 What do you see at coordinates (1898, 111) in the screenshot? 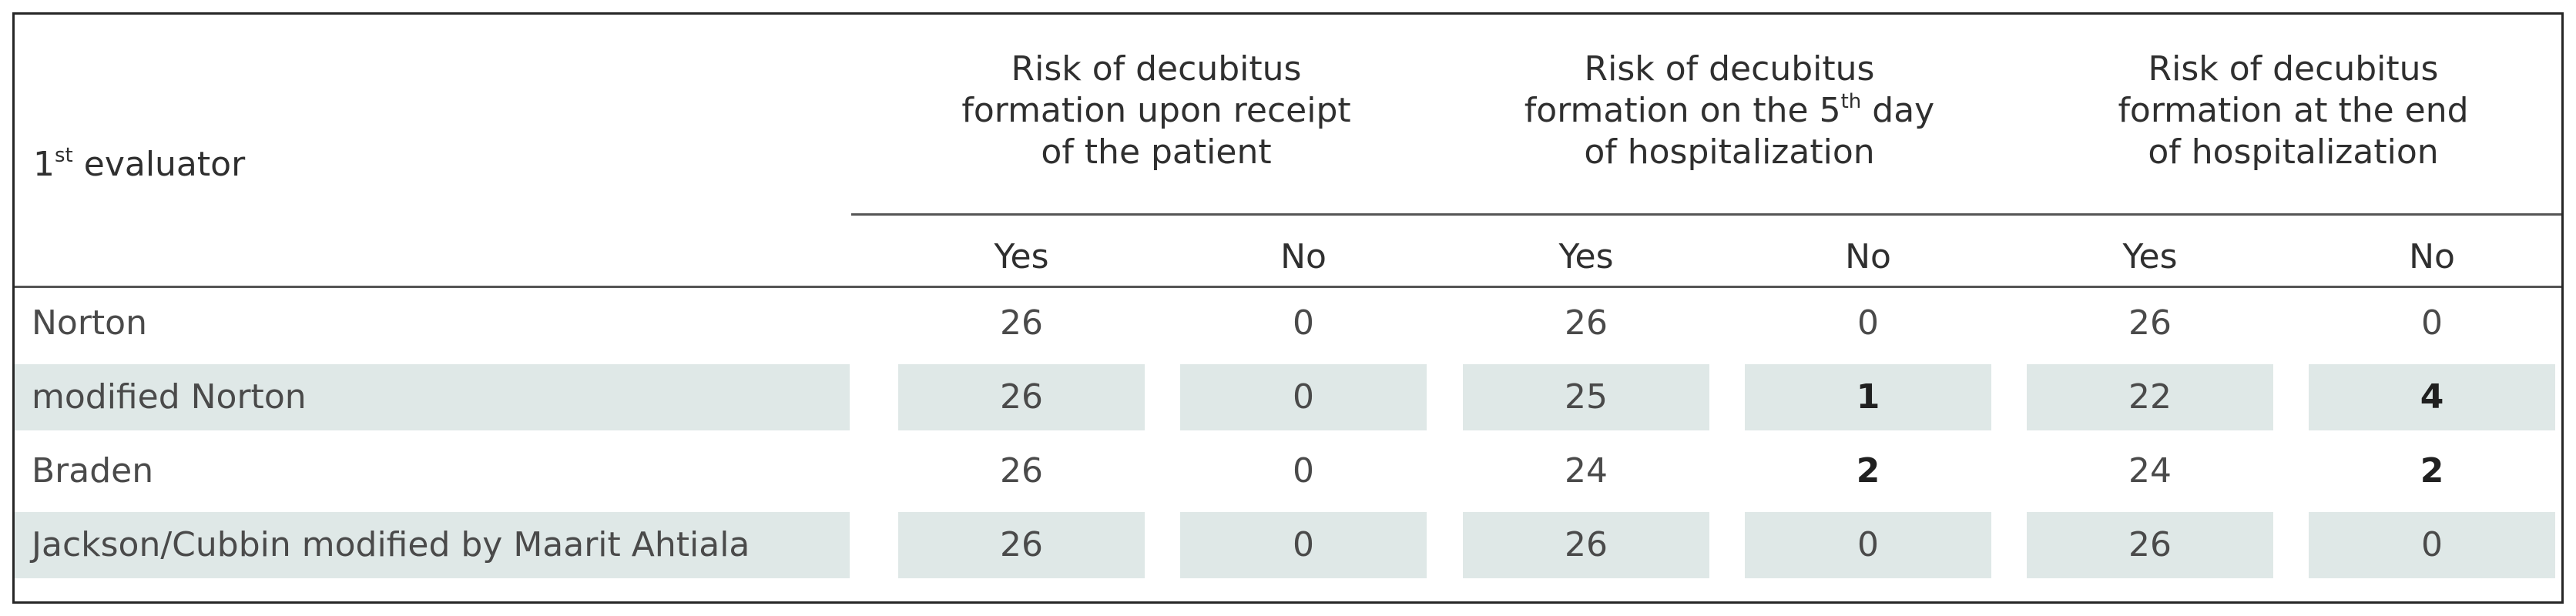
I see `group-header-line-part: day` at bounding box center [1898, 111].